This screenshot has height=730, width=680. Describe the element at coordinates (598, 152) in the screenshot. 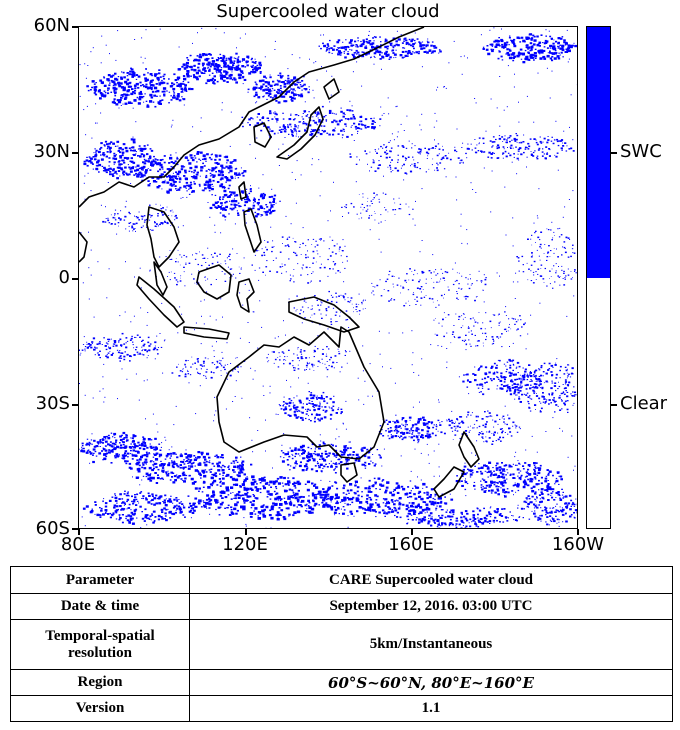

I see `colorbar-swc-segment` at that location.